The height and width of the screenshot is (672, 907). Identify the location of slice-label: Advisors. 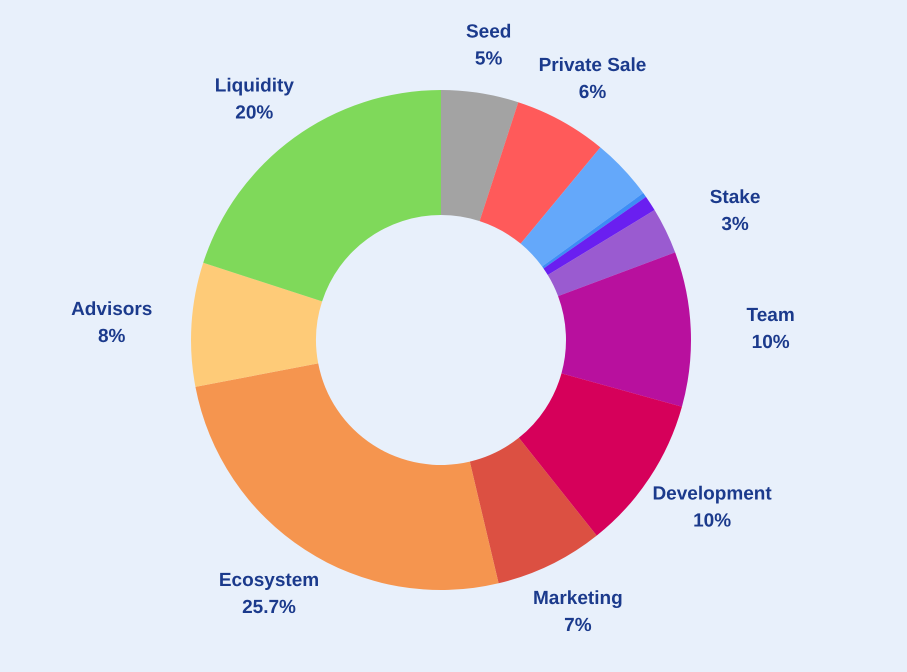
(111, 309).